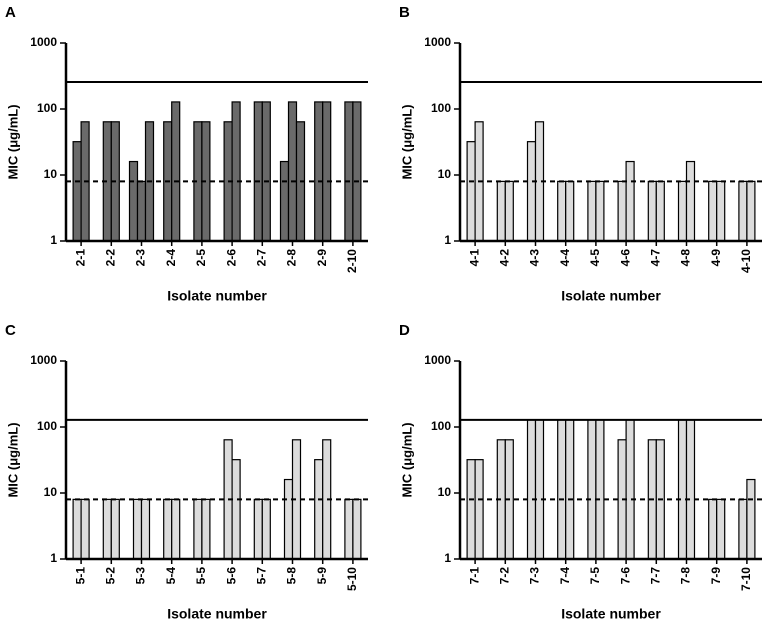 The image size is (763, 625). Describe the element at coordinates (292, 576) in the screenshot. I see `x-tick-label: 5-8` at that location.